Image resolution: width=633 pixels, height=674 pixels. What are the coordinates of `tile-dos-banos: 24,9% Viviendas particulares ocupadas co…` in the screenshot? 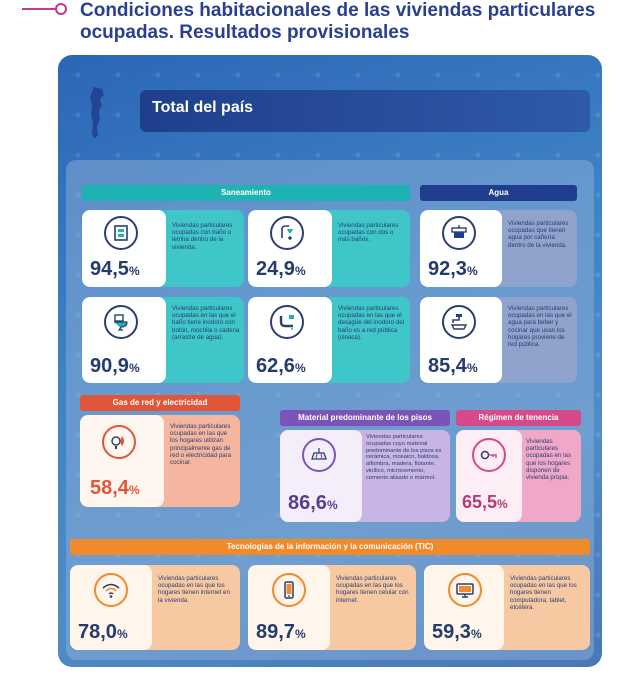 It's located at (329, 248).